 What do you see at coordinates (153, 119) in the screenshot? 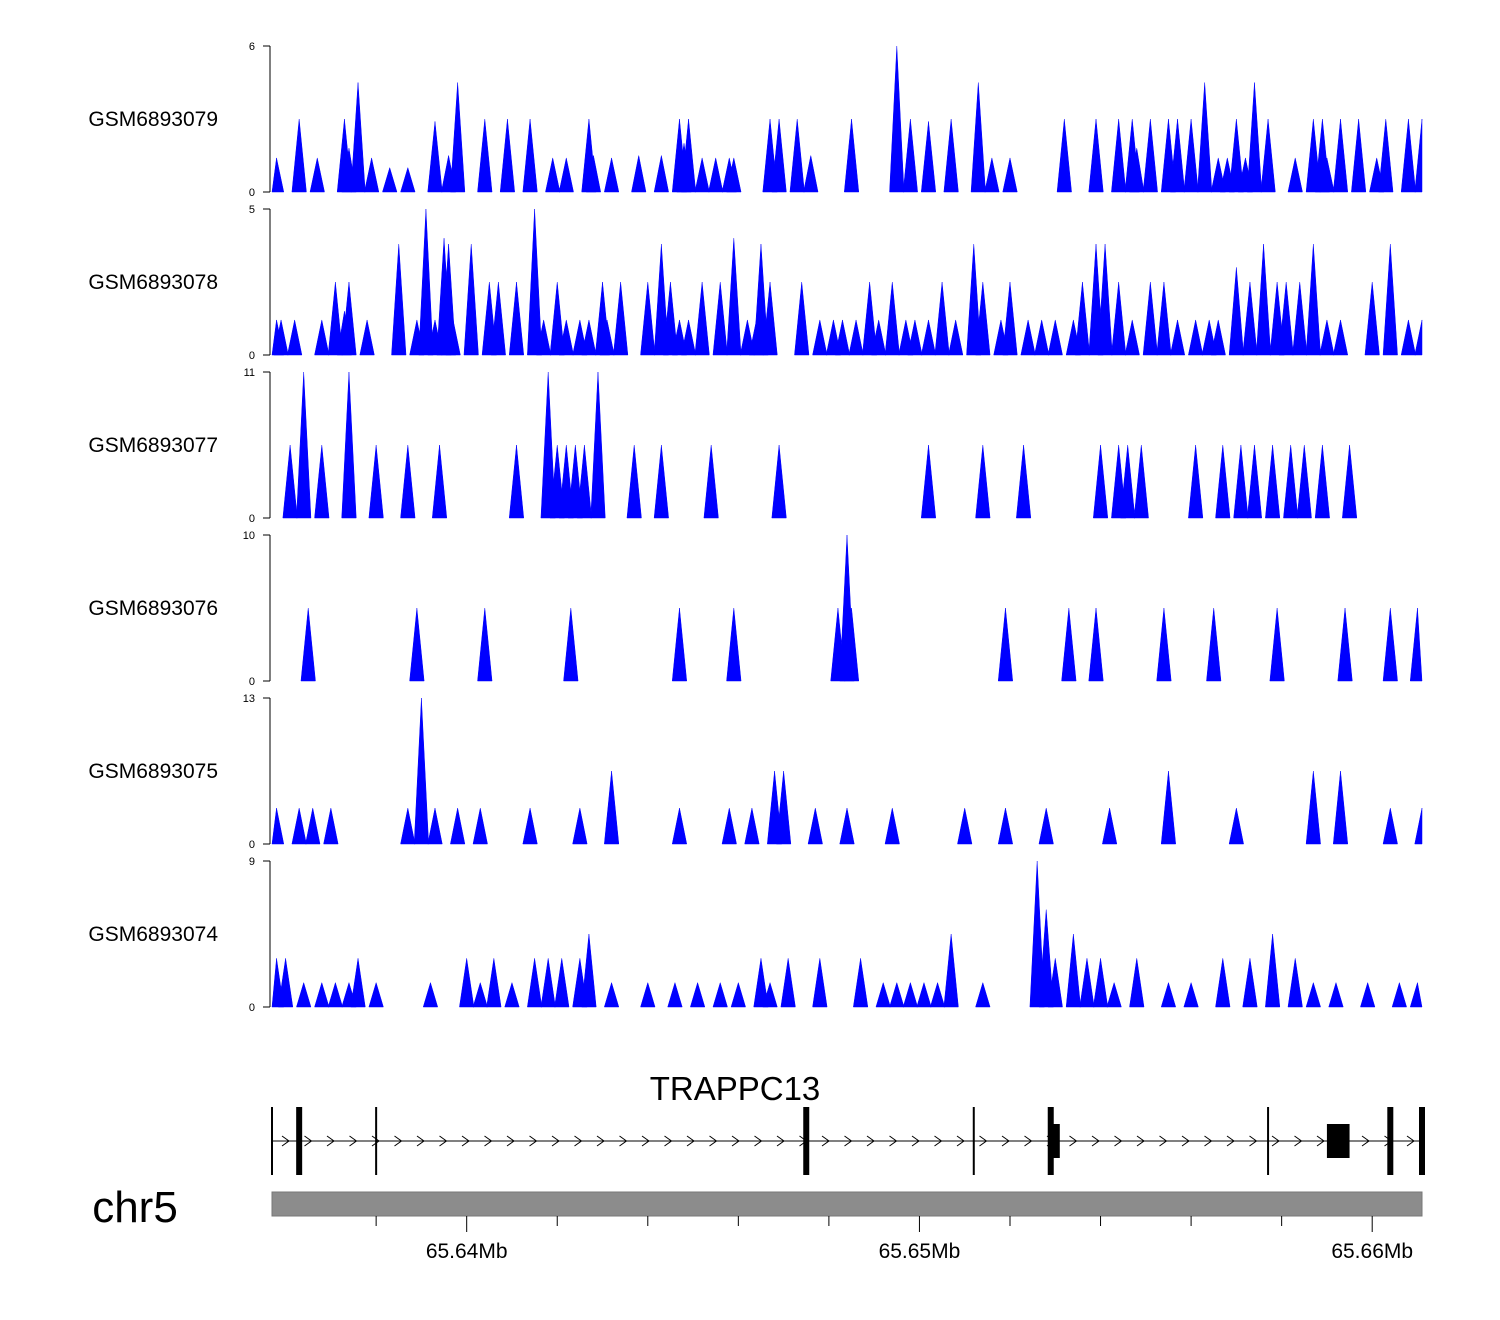
I see `track-label: GSM6893079` at bounding box center [153, 119].